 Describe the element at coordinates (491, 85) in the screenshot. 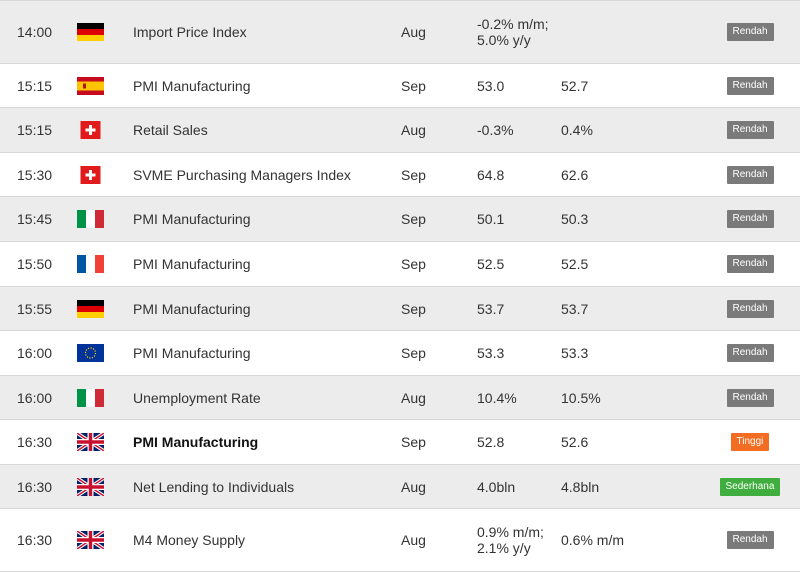

I see `actual-value: 53.0` at that location.